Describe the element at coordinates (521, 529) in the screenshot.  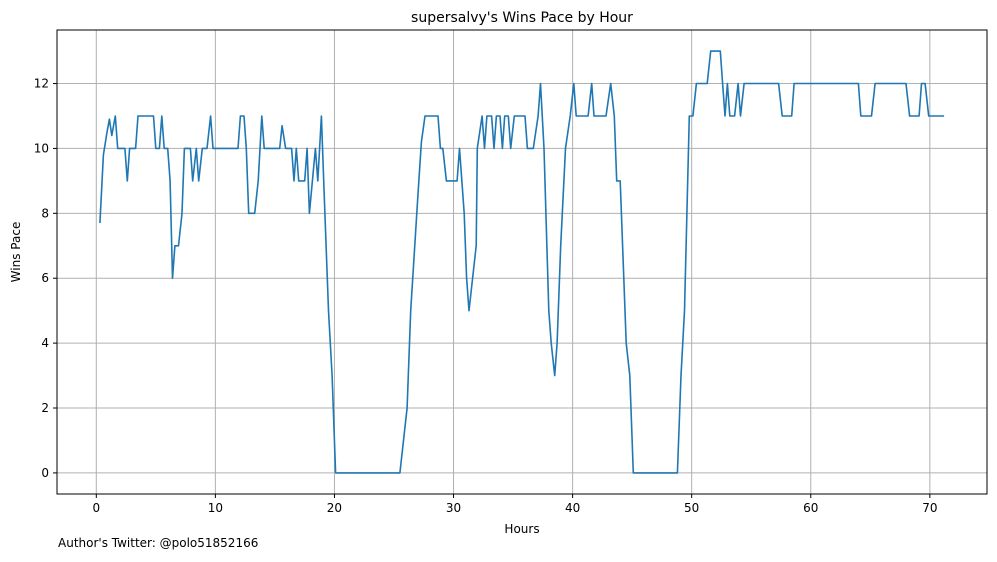
I see `x-axis-label: Hours` at that location.